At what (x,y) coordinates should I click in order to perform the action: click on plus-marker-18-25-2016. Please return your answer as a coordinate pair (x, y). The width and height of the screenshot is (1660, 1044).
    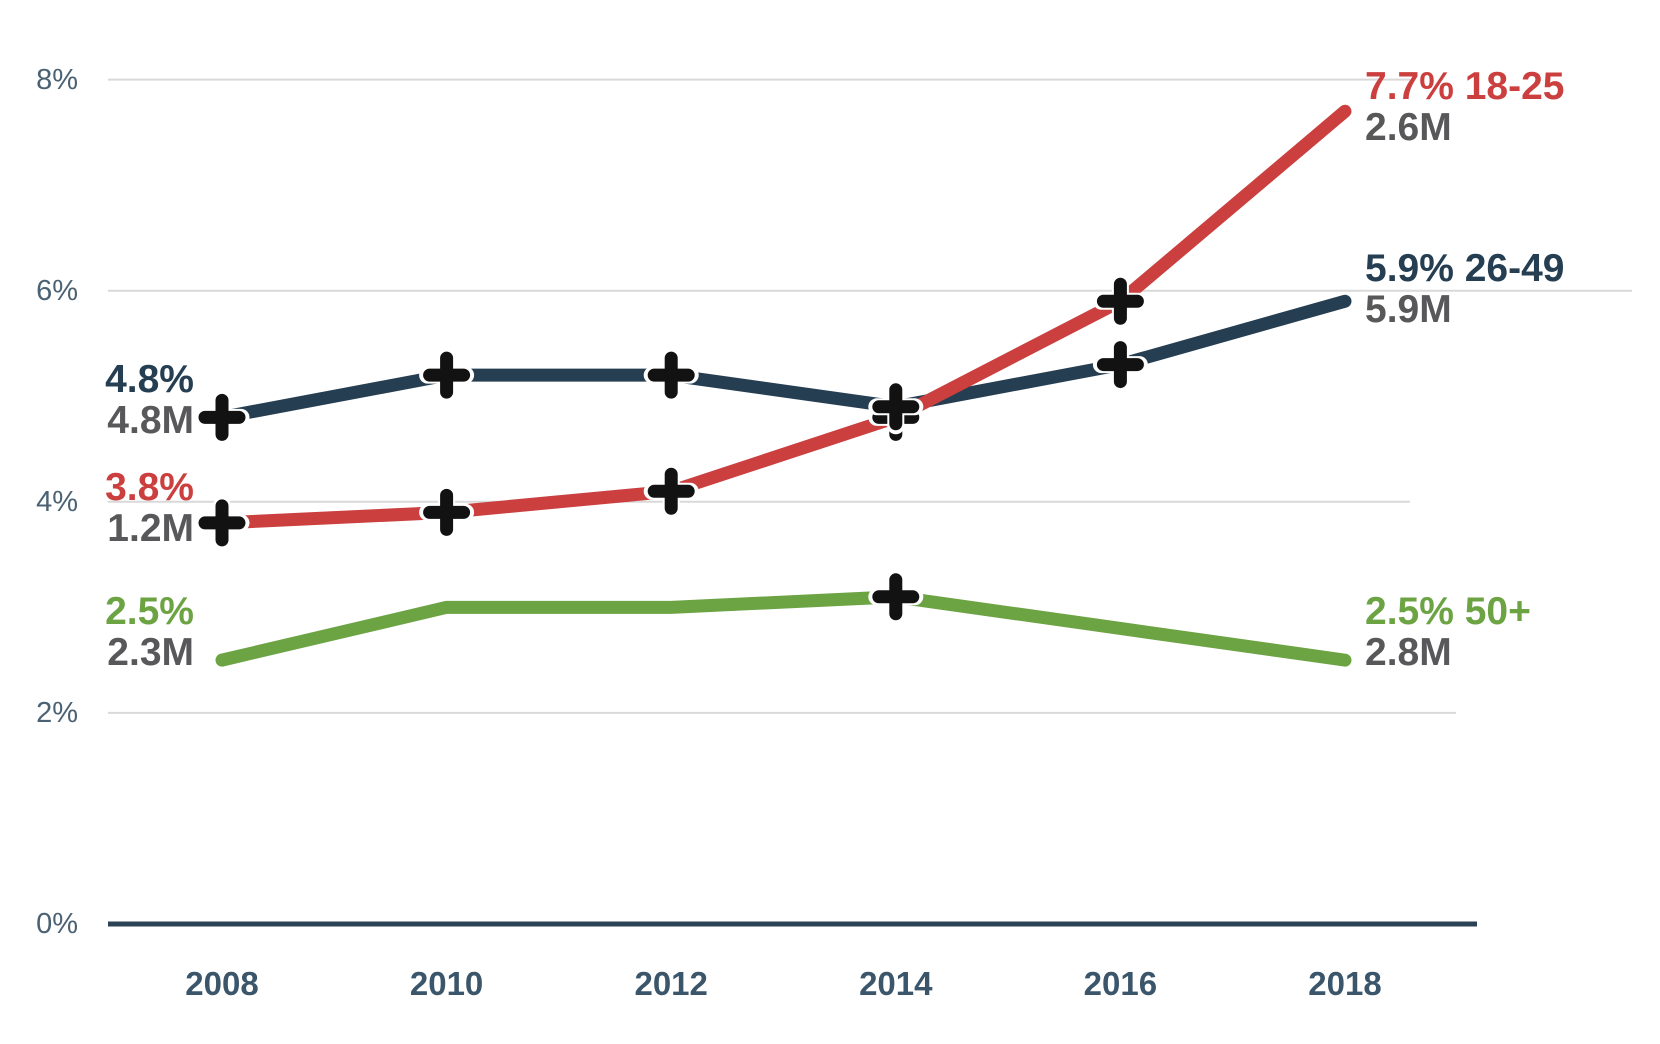
    Looking at the image, I should click on (1120, 301).